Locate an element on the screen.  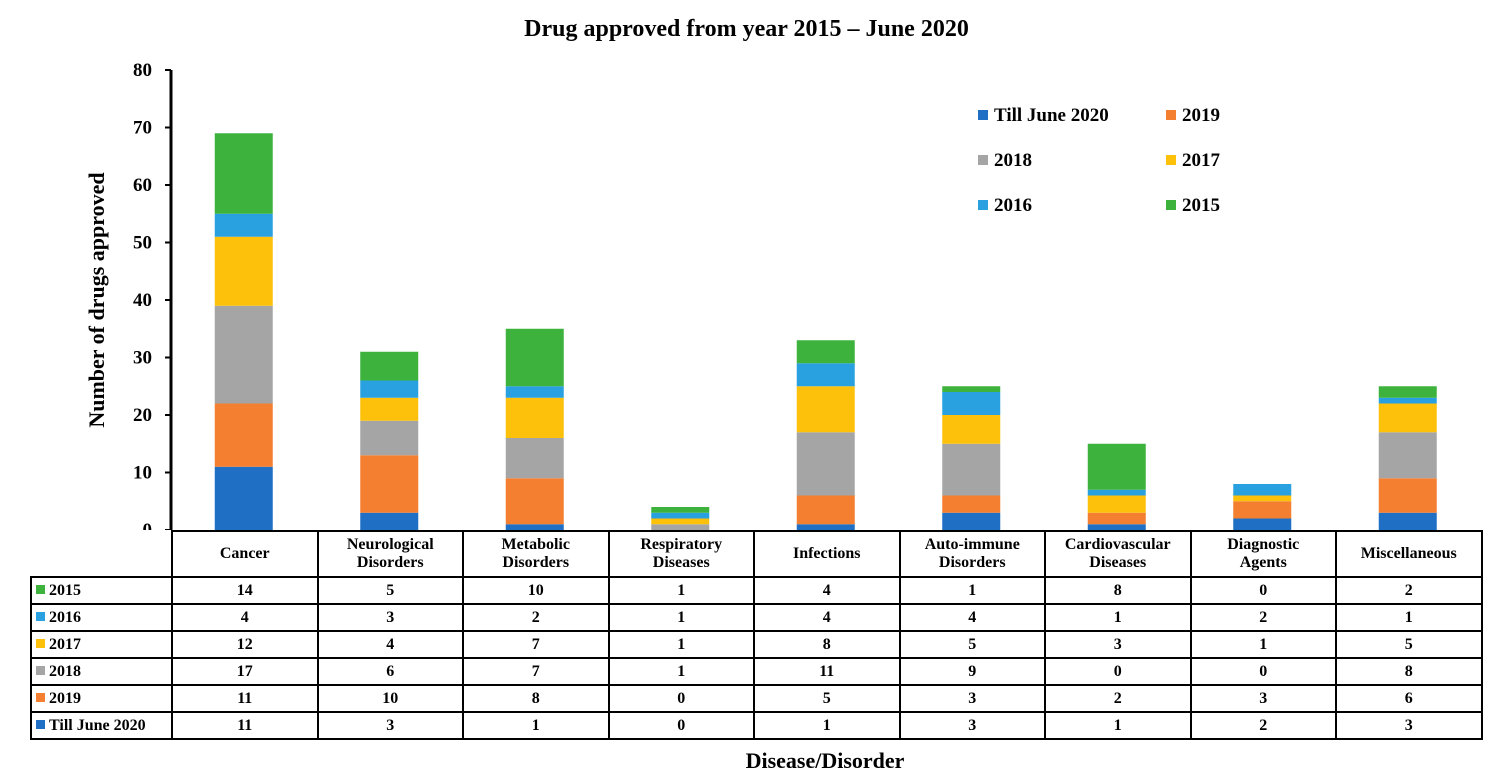
table-row: 2018 17 6 7 1 11 9 0 0 8 is located at coordinates (756, 671).